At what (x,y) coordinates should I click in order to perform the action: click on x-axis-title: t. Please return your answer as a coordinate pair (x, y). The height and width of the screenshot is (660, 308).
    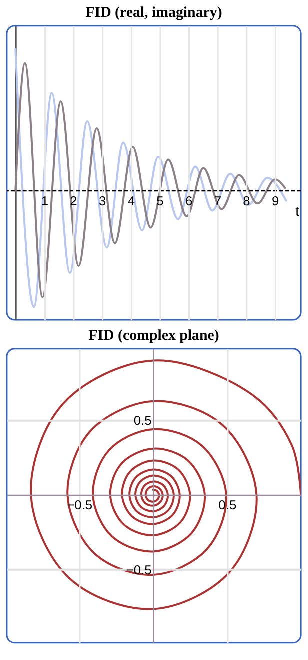
    Looking at the image, I should click on (298, 211).